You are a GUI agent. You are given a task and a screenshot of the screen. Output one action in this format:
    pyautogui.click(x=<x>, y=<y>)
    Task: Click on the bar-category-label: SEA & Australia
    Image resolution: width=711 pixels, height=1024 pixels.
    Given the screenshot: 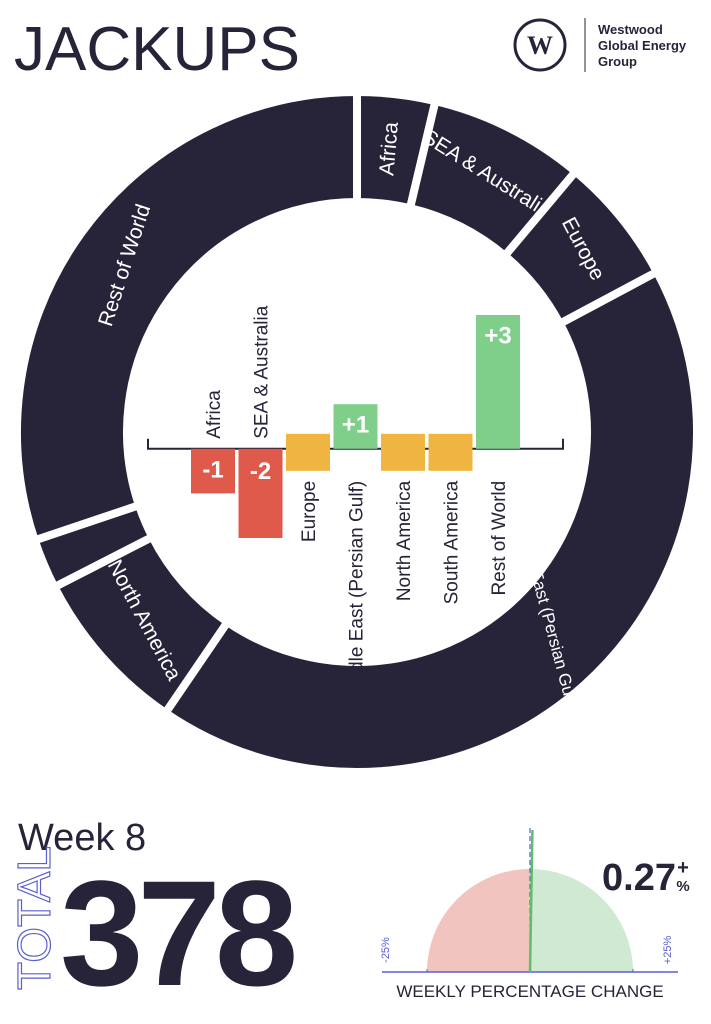 What is the action you would take?
    pyautogui.click(x=262, y=372)
    